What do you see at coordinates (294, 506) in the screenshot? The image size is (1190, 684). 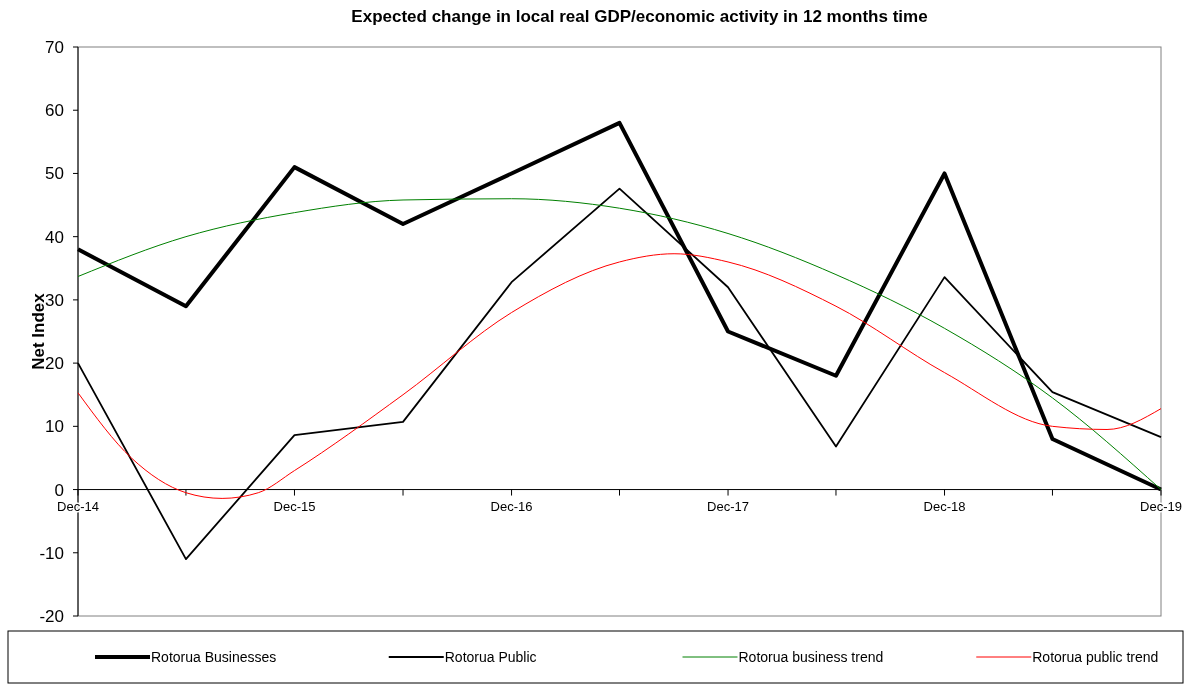 I see `x-tick-label: Dec-15` at bounding box center [294, 506].